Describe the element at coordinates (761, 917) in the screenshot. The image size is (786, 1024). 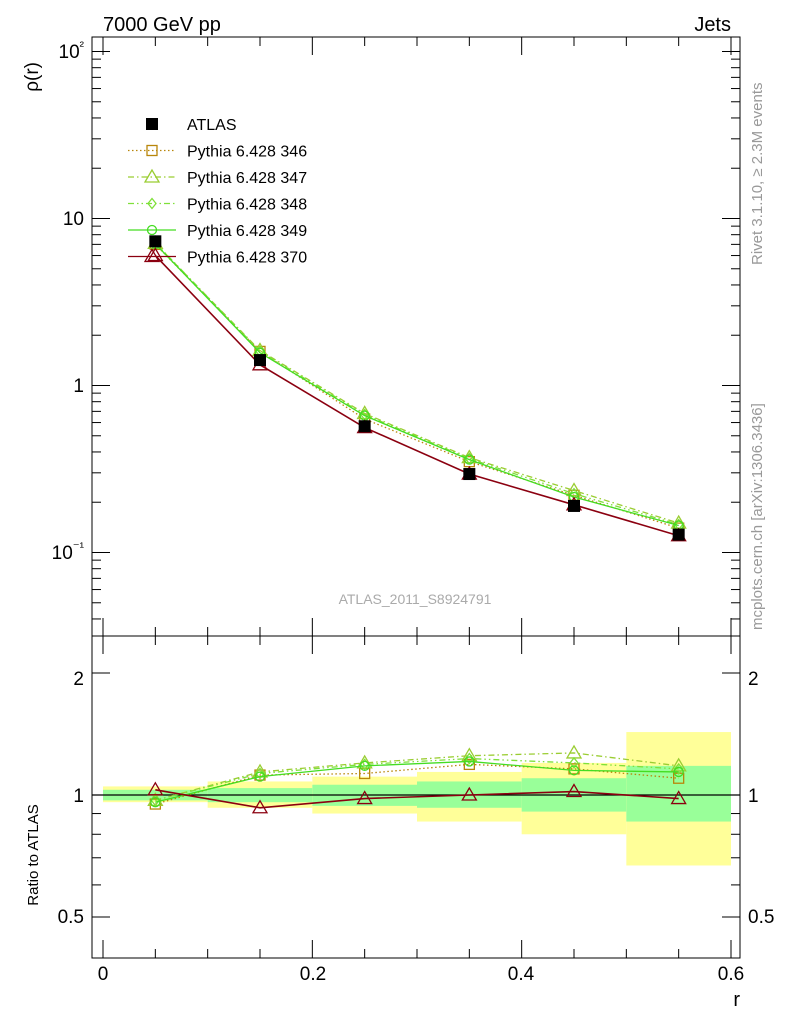
I see `ratio-ytick-label-right-0.5: 0.5` at that location.